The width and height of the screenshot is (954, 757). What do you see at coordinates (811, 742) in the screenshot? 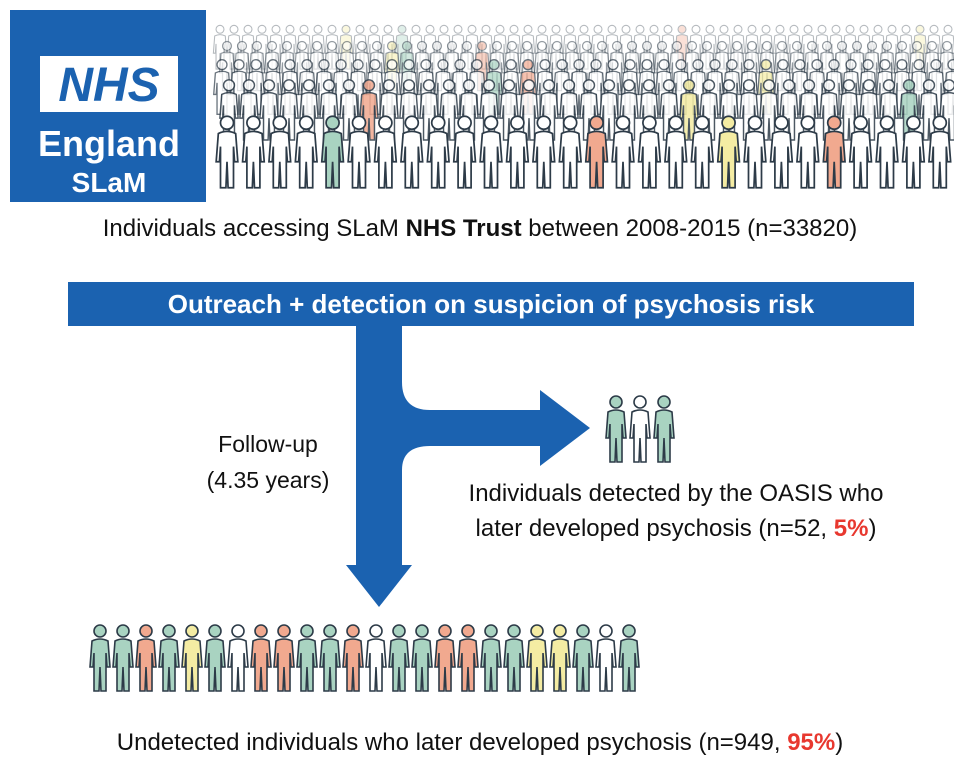
I see `undetected-percent: 95%` at bounding box center [811, 742].